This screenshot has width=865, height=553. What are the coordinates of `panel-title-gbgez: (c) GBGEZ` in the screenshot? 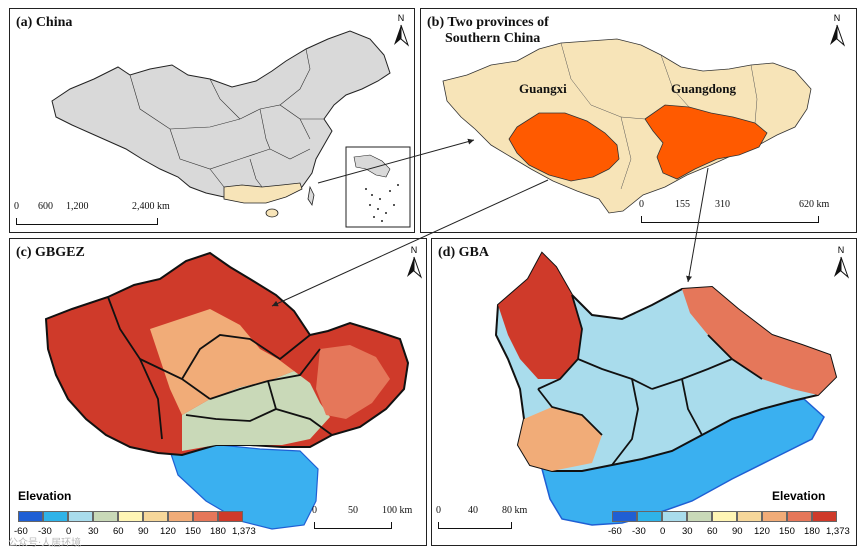 It's located at (50, 252).